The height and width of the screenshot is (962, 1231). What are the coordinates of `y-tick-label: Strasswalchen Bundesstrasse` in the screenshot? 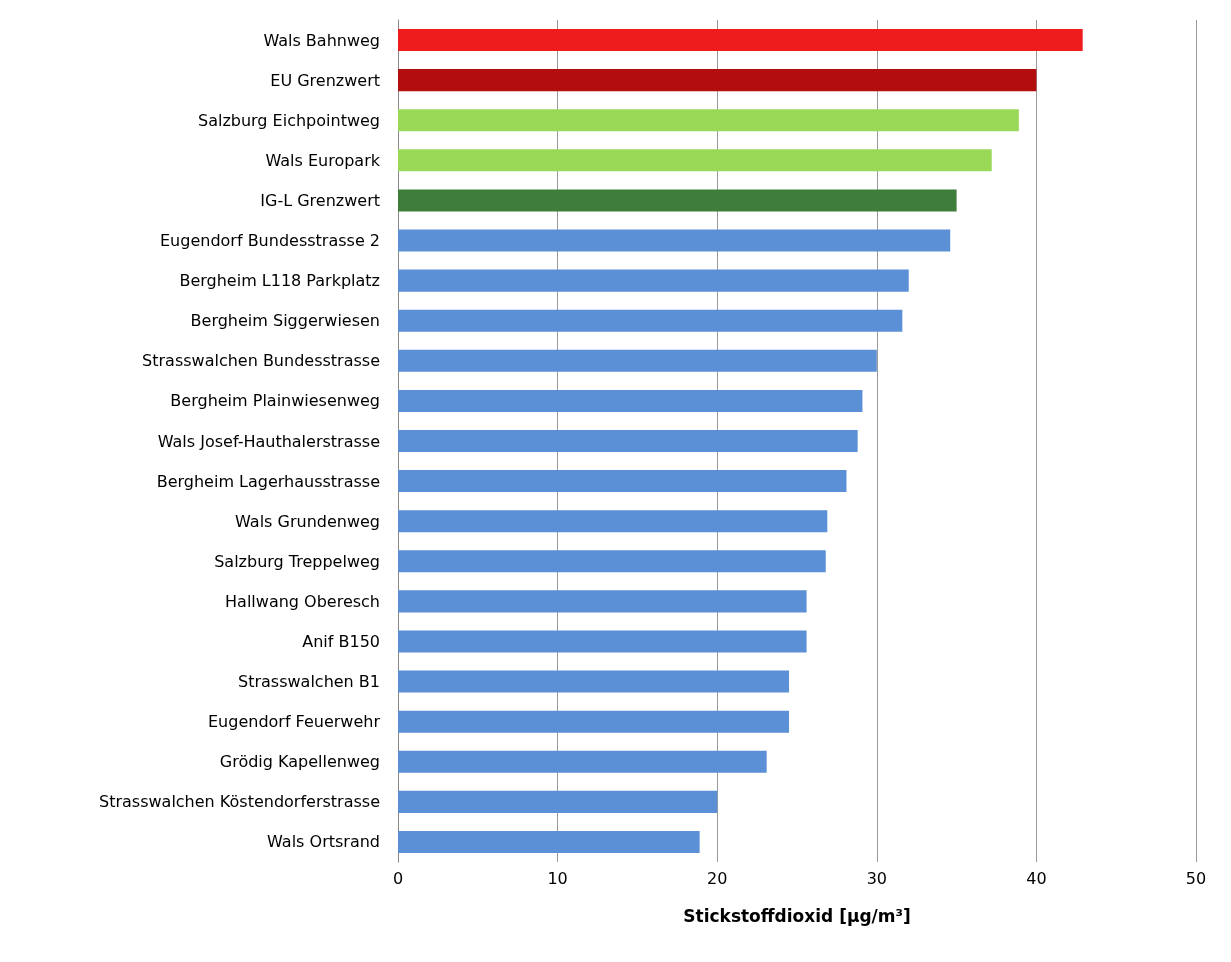 It's located at (261, 361).